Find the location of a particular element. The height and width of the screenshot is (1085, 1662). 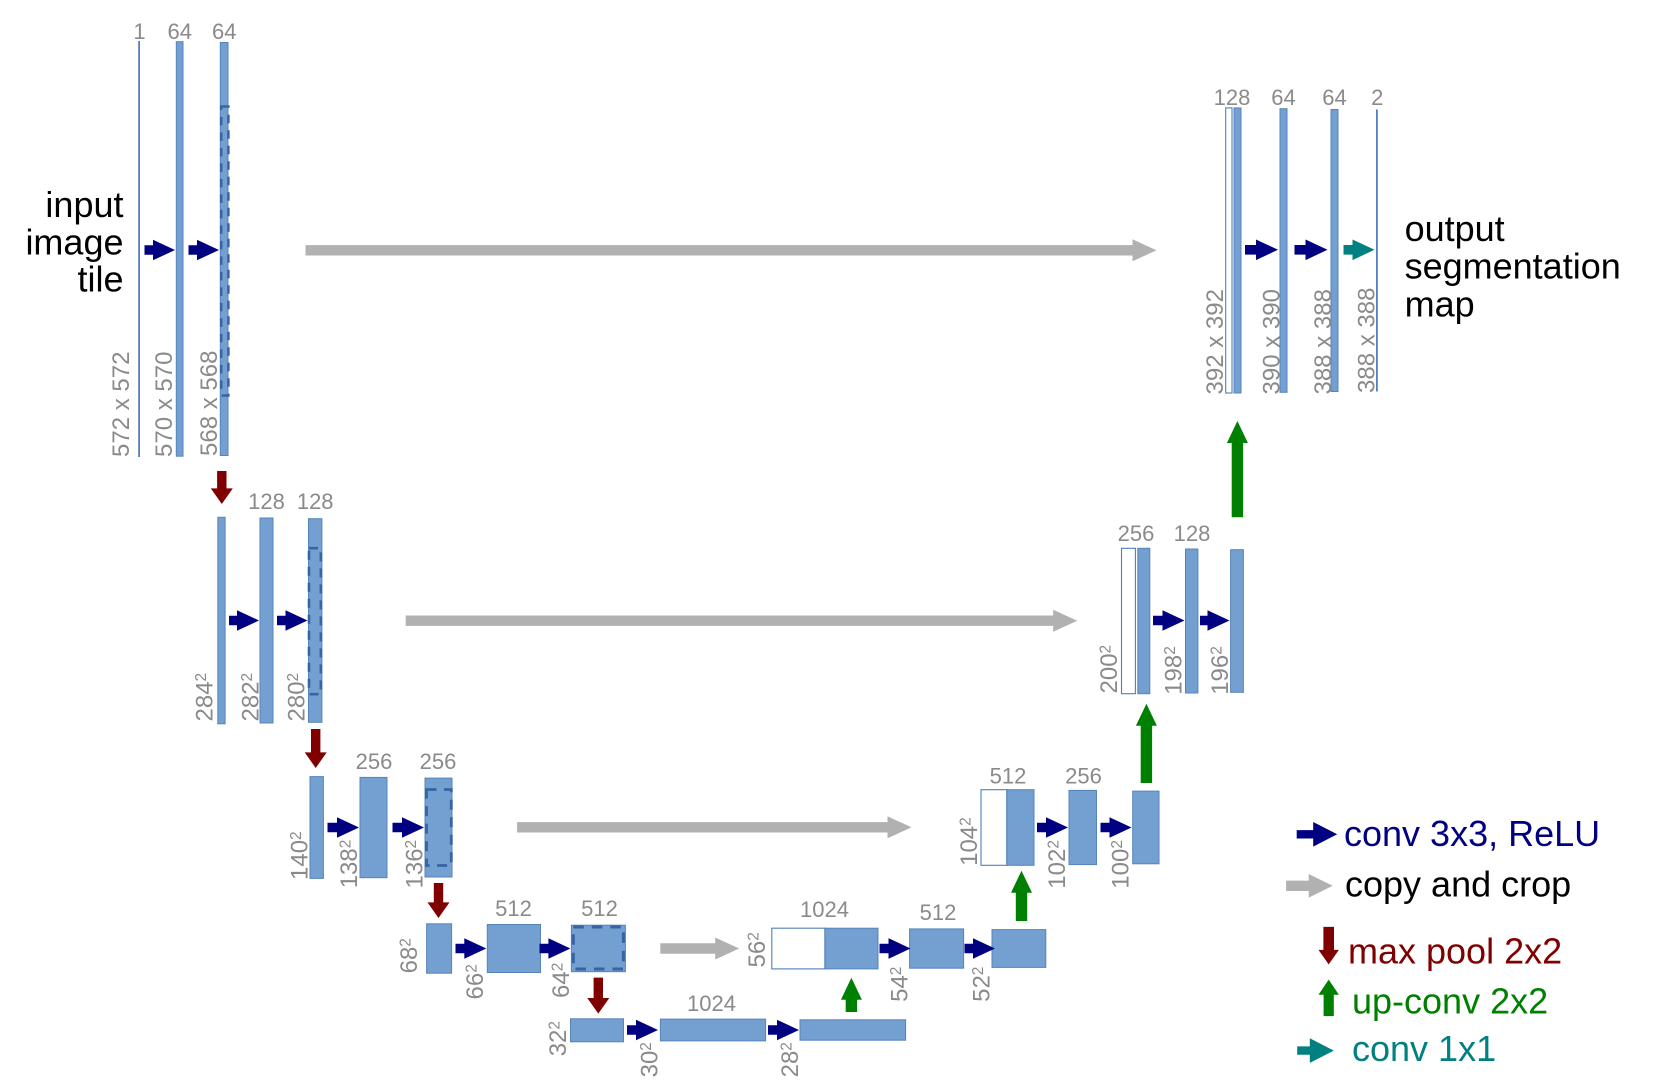

svg-text: map is located at coordinates (1440, 303).